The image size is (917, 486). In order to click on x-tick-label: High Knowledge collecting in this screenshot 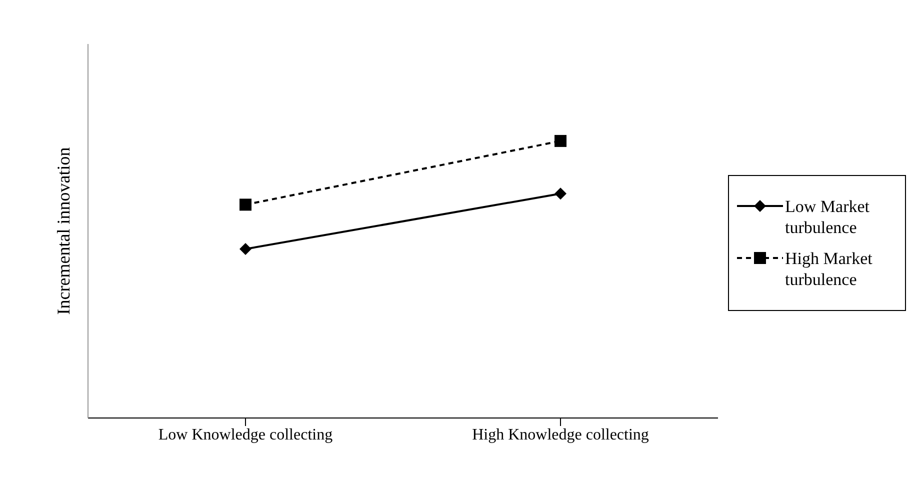, I will do `click(560, 435)`.